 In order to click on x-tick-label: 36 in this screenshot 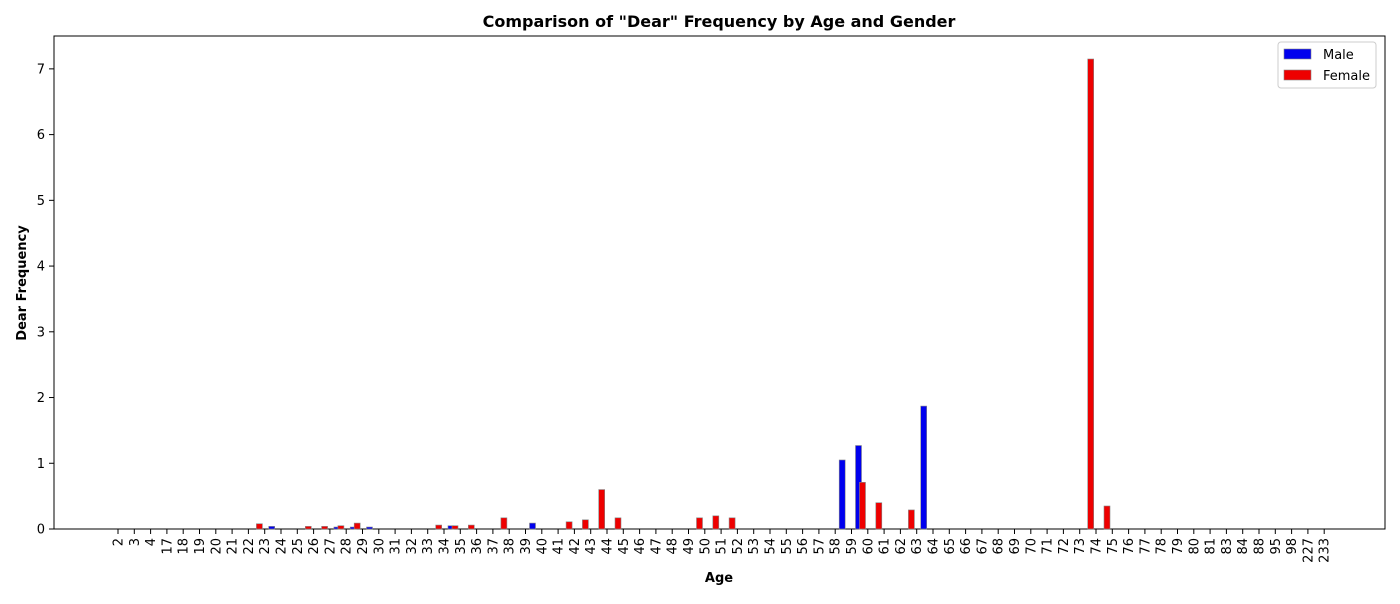, I will do `click(477, 546)`.